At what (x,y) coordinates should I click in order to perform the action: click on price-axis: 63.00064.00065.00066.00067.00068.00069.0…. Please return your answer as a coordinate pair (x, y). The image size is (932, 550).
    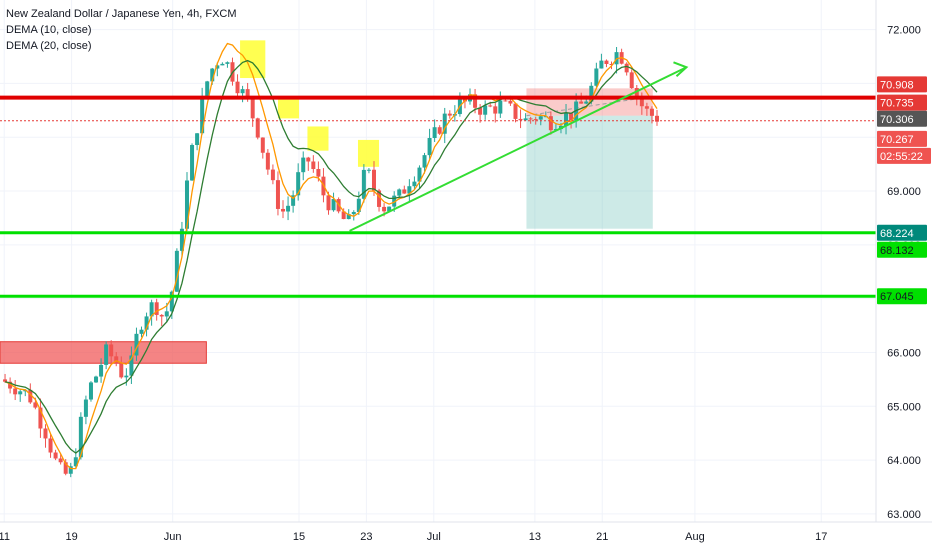
    Looking at the image, I should click on (903, 261).